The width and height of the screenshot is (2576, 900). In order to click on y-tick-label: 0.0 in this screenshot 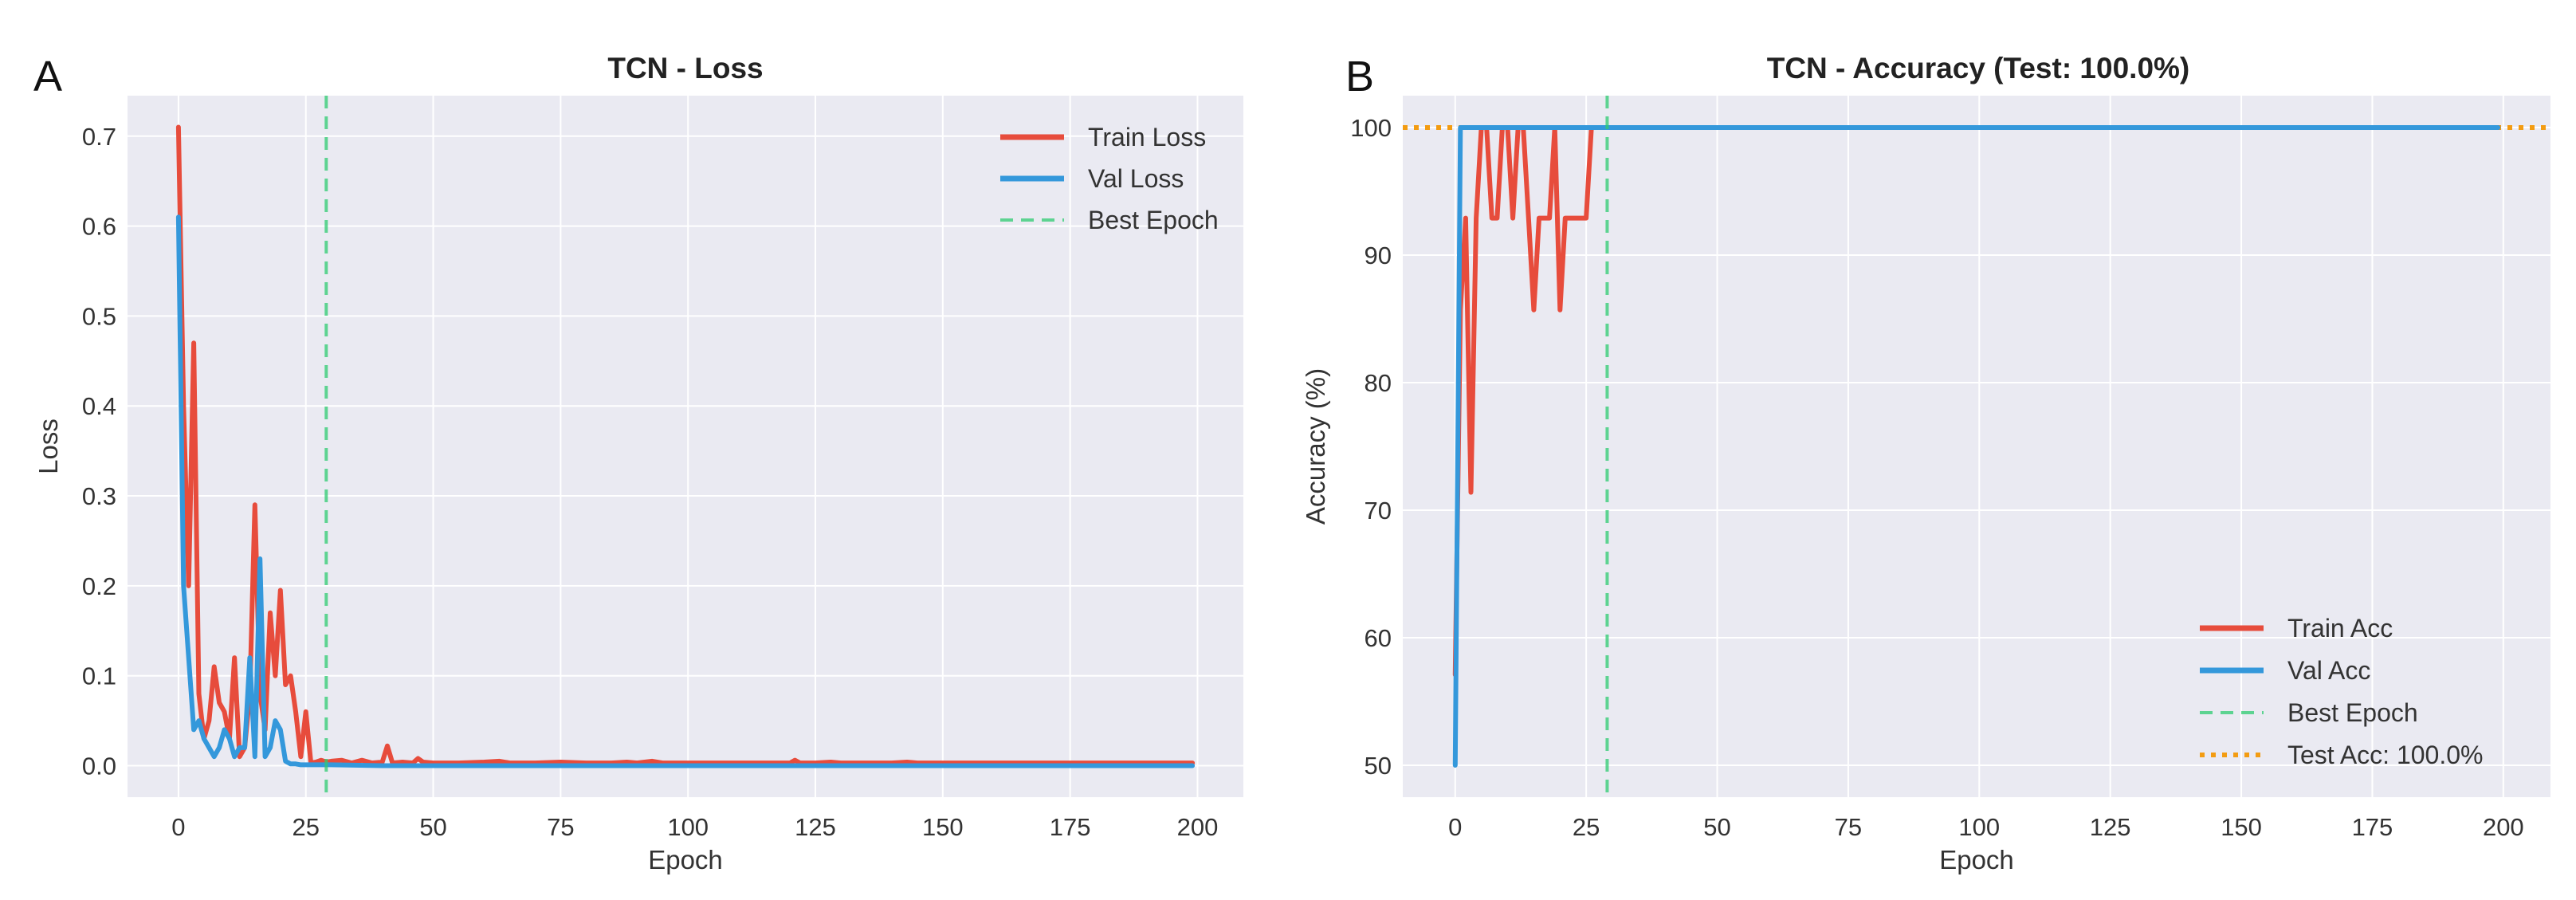, I will do `click(99, 766)`.